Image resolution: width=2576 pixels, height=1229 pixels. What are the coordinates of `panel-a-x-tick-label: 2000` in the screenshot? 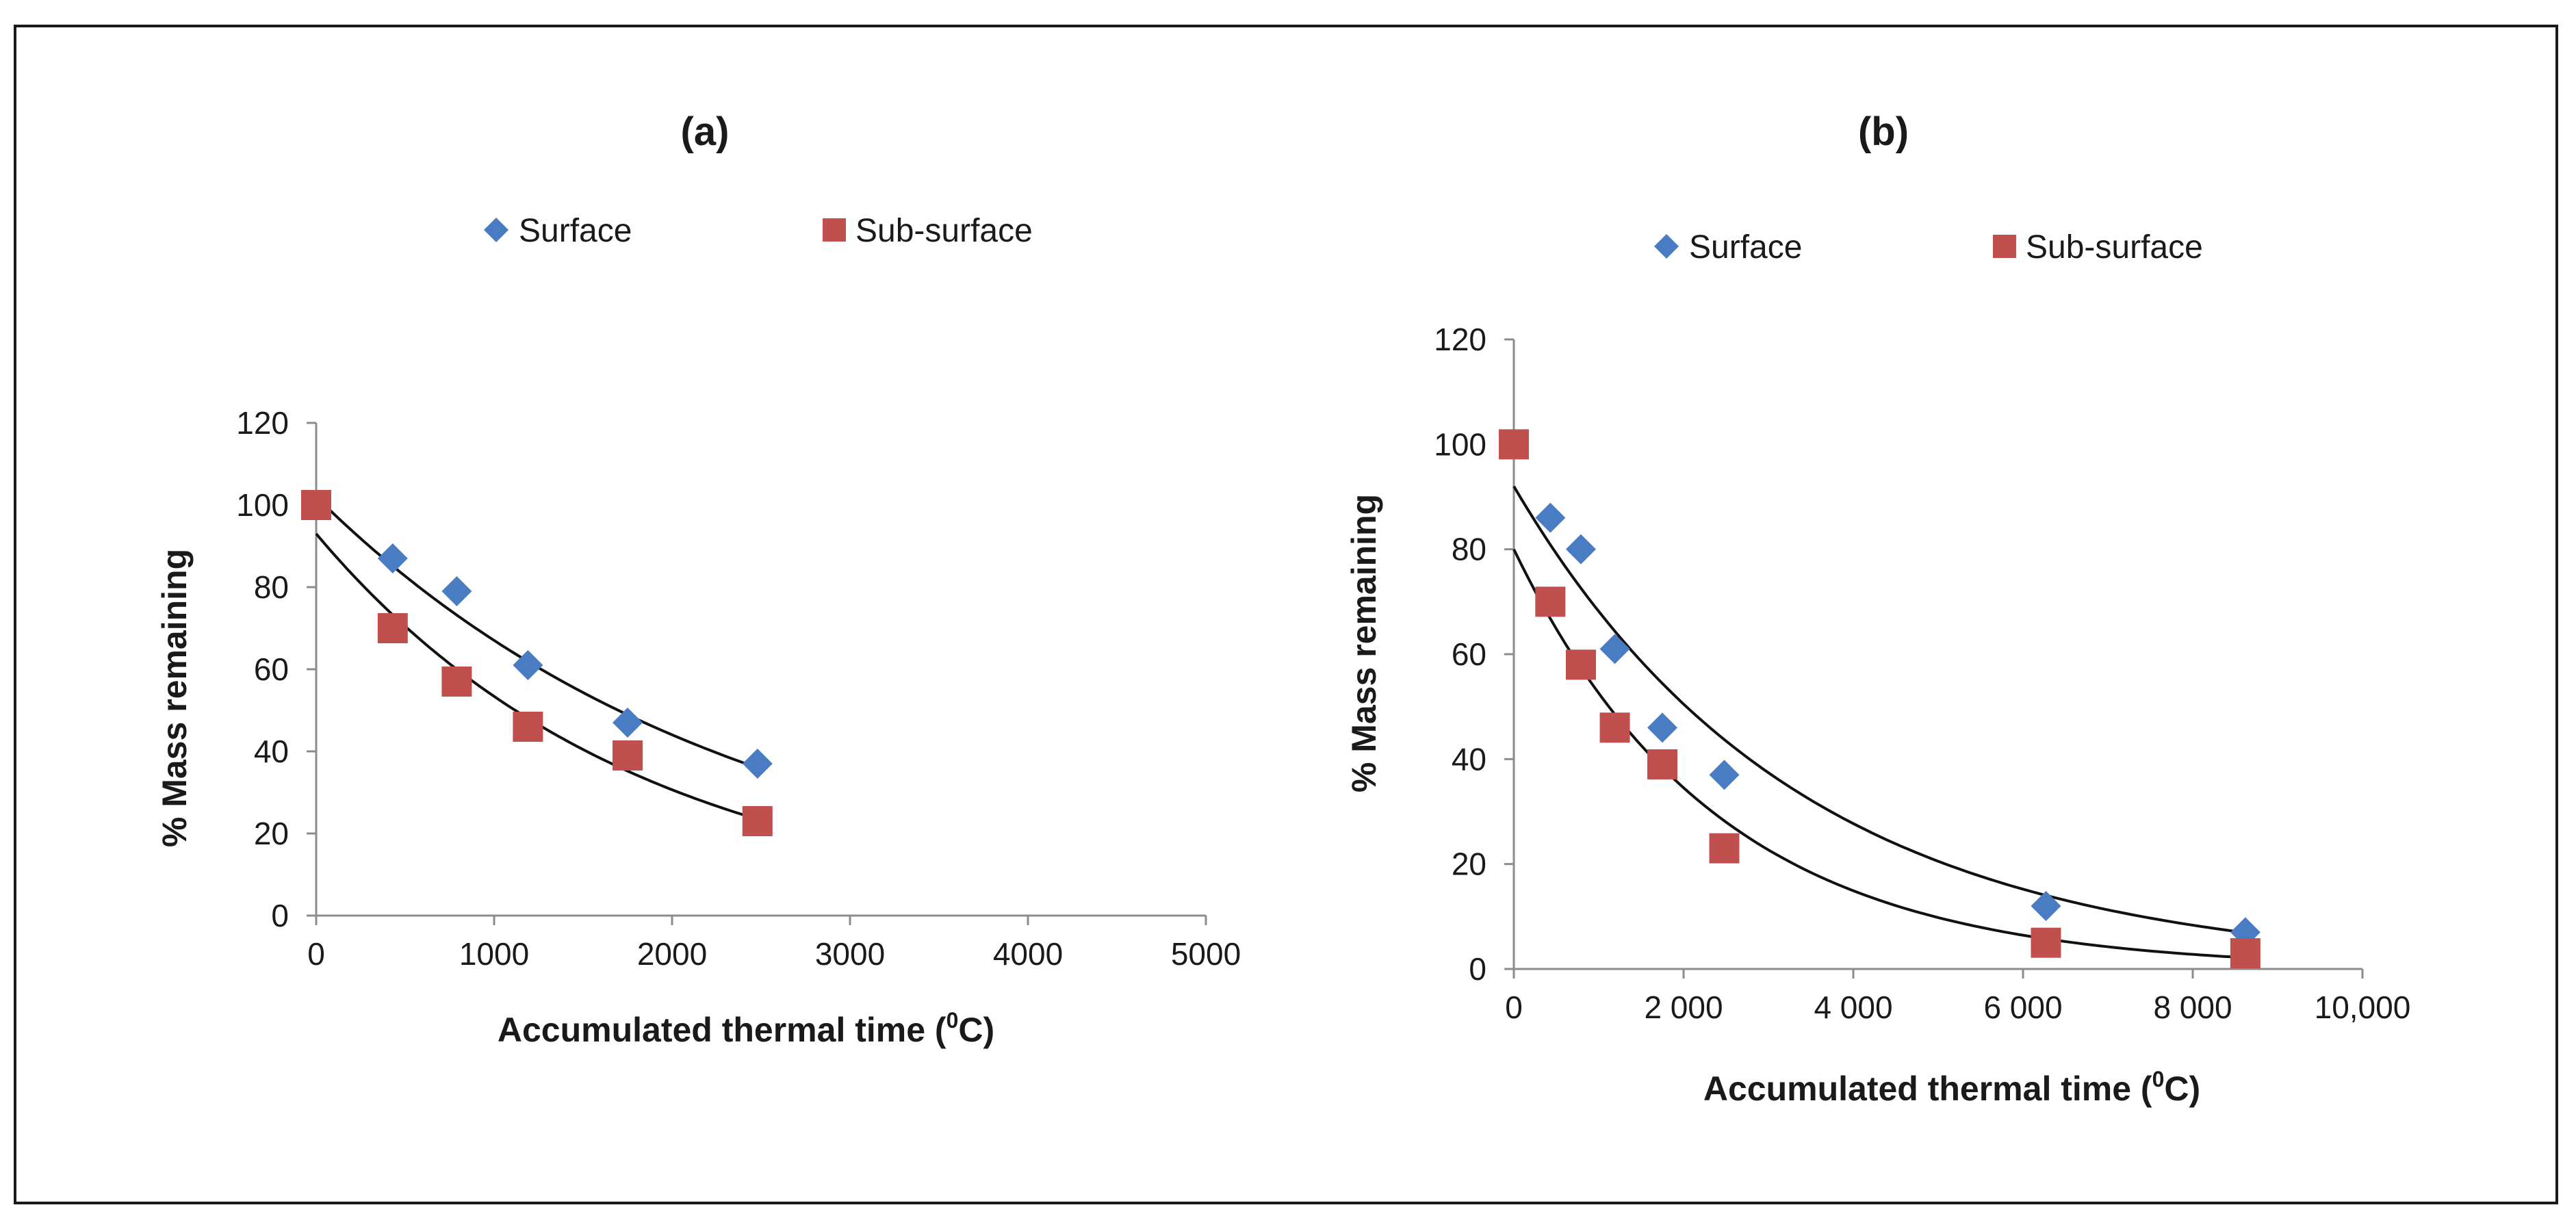 It's located at (672, 954).